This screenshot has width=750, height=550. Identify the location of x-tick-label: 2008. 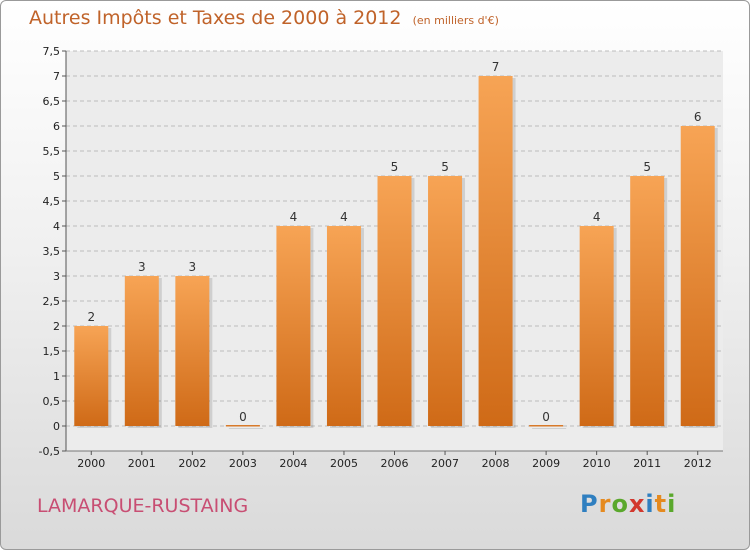
(496, 463).